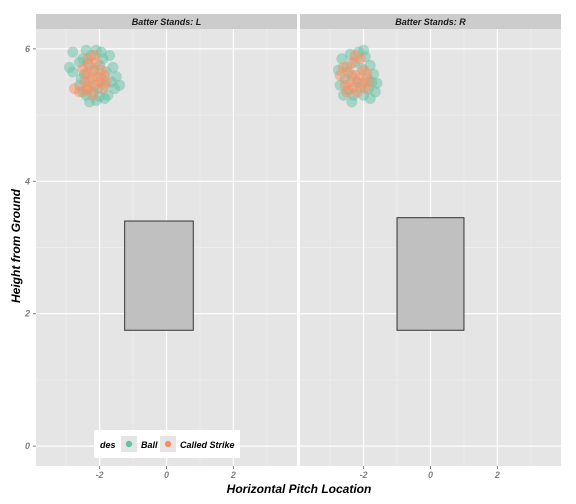  What do you see at coordinates (299, 489) in the screenshot?
I see `x-axis-title: Horizontal Pitch Location` at bounding box center [299, 489].